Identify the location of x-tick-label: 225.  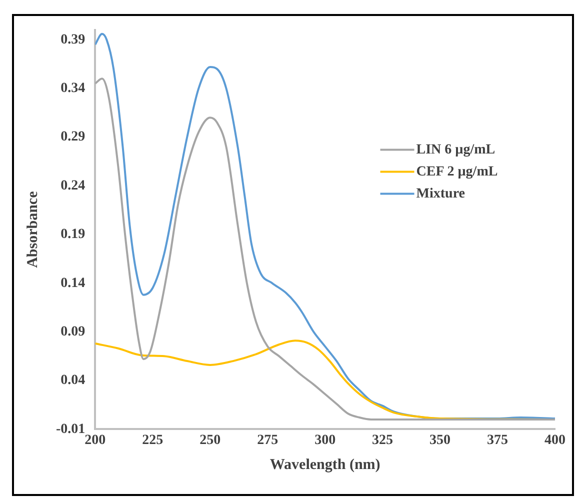
(153, 440).